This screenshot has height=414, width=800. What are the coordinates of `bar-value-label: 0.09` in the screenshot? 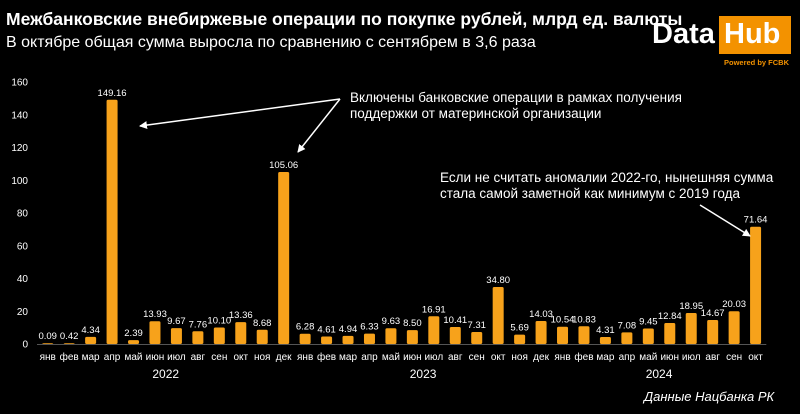 It's located at (47, 336).